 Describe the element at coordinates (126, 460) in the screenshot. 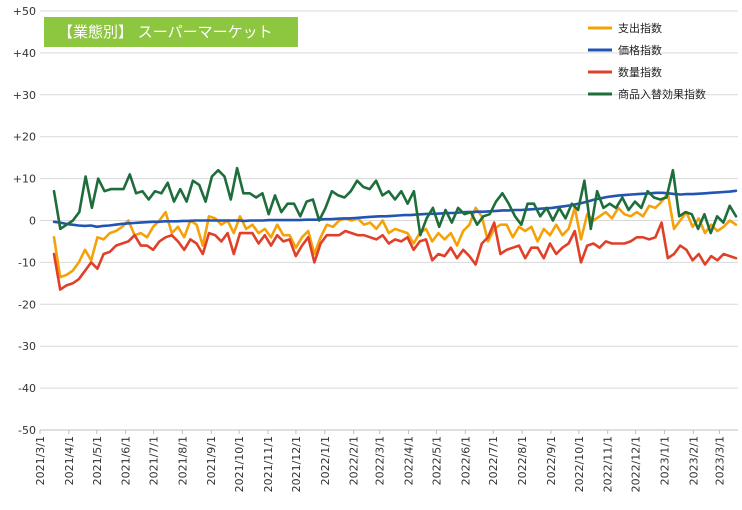

I see `x-tick-label: 2021/6/1` at that location.